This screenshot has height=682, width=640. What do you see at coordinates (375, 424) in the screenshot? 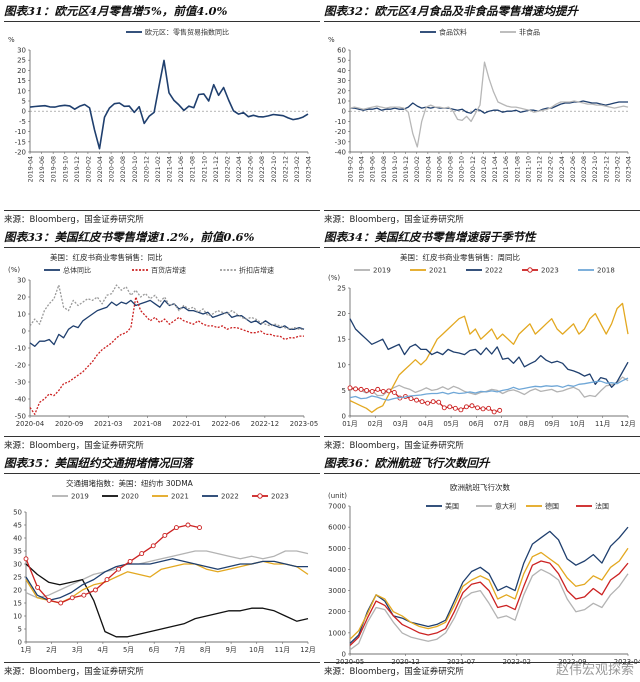
I see `x-tick-label: 02月` at bounding box center [375, 424].